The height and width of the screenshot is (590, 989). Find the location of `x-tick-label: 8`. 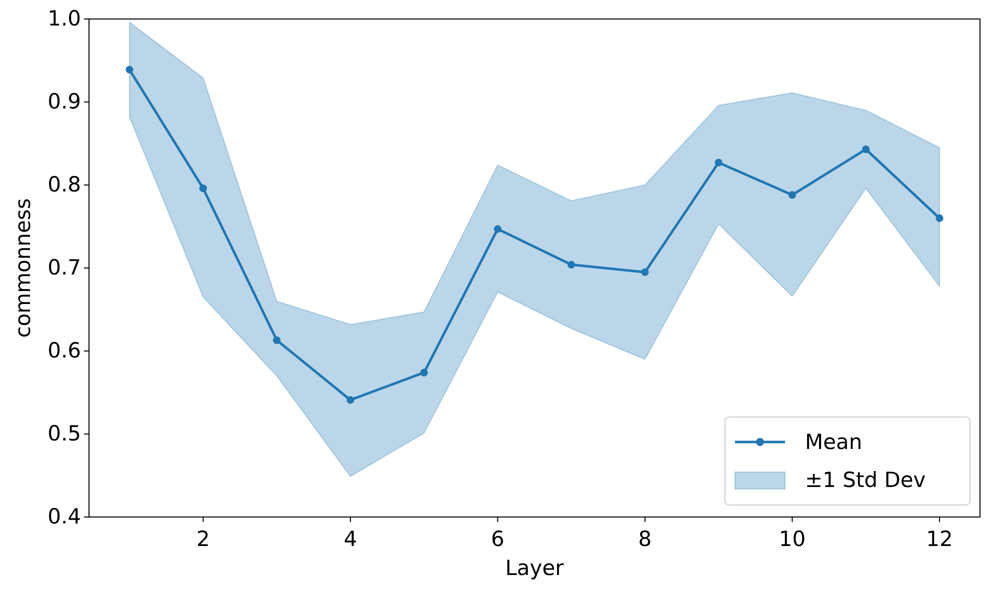

x-tick-label: 8 is located at coordinates (645, 539).